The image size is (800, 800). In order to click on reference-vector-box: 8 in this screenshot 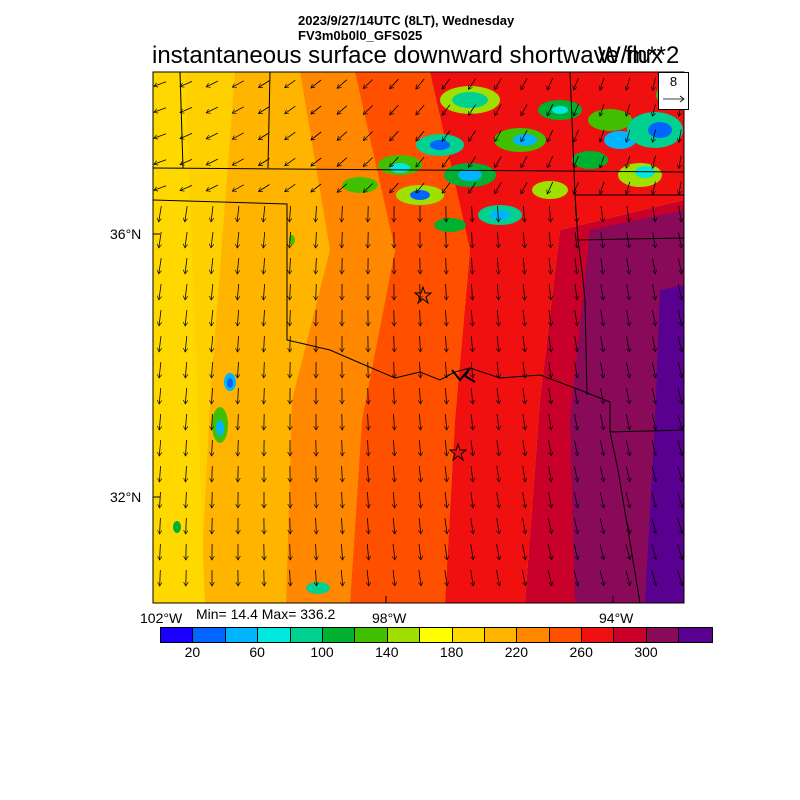, I will do `click(673, 91)`.